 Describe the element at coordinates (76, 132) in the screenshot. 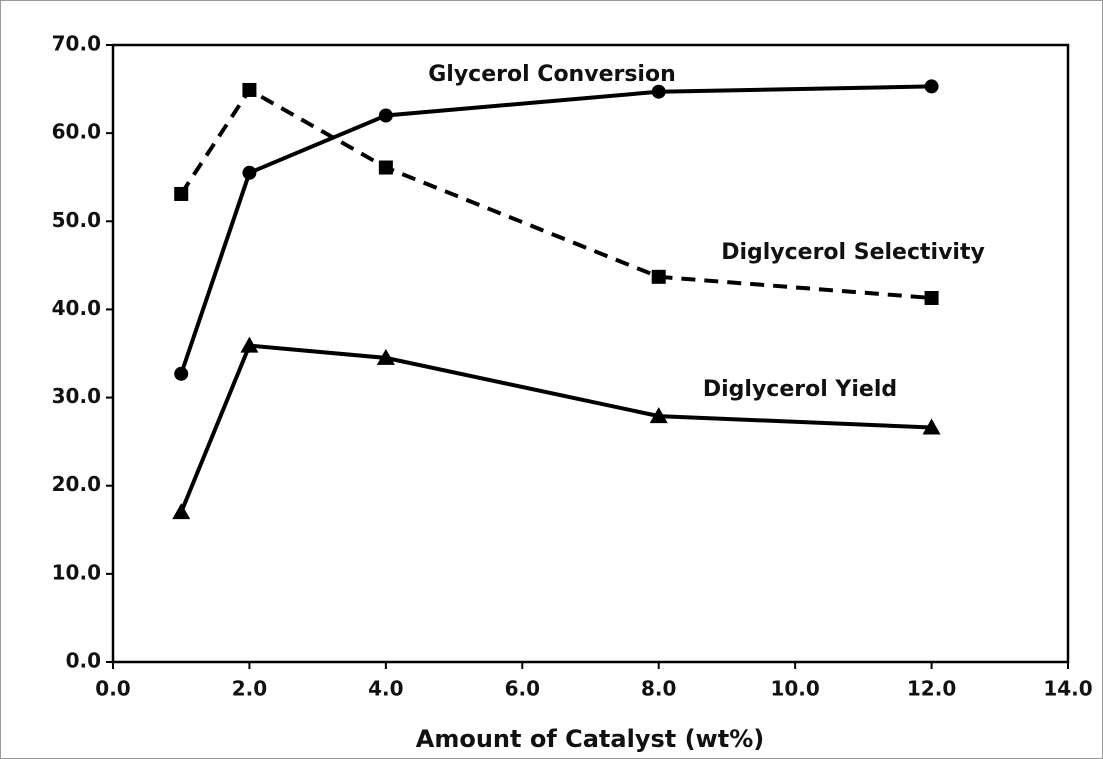

I see `y-tick-label: 60.0` at that location.